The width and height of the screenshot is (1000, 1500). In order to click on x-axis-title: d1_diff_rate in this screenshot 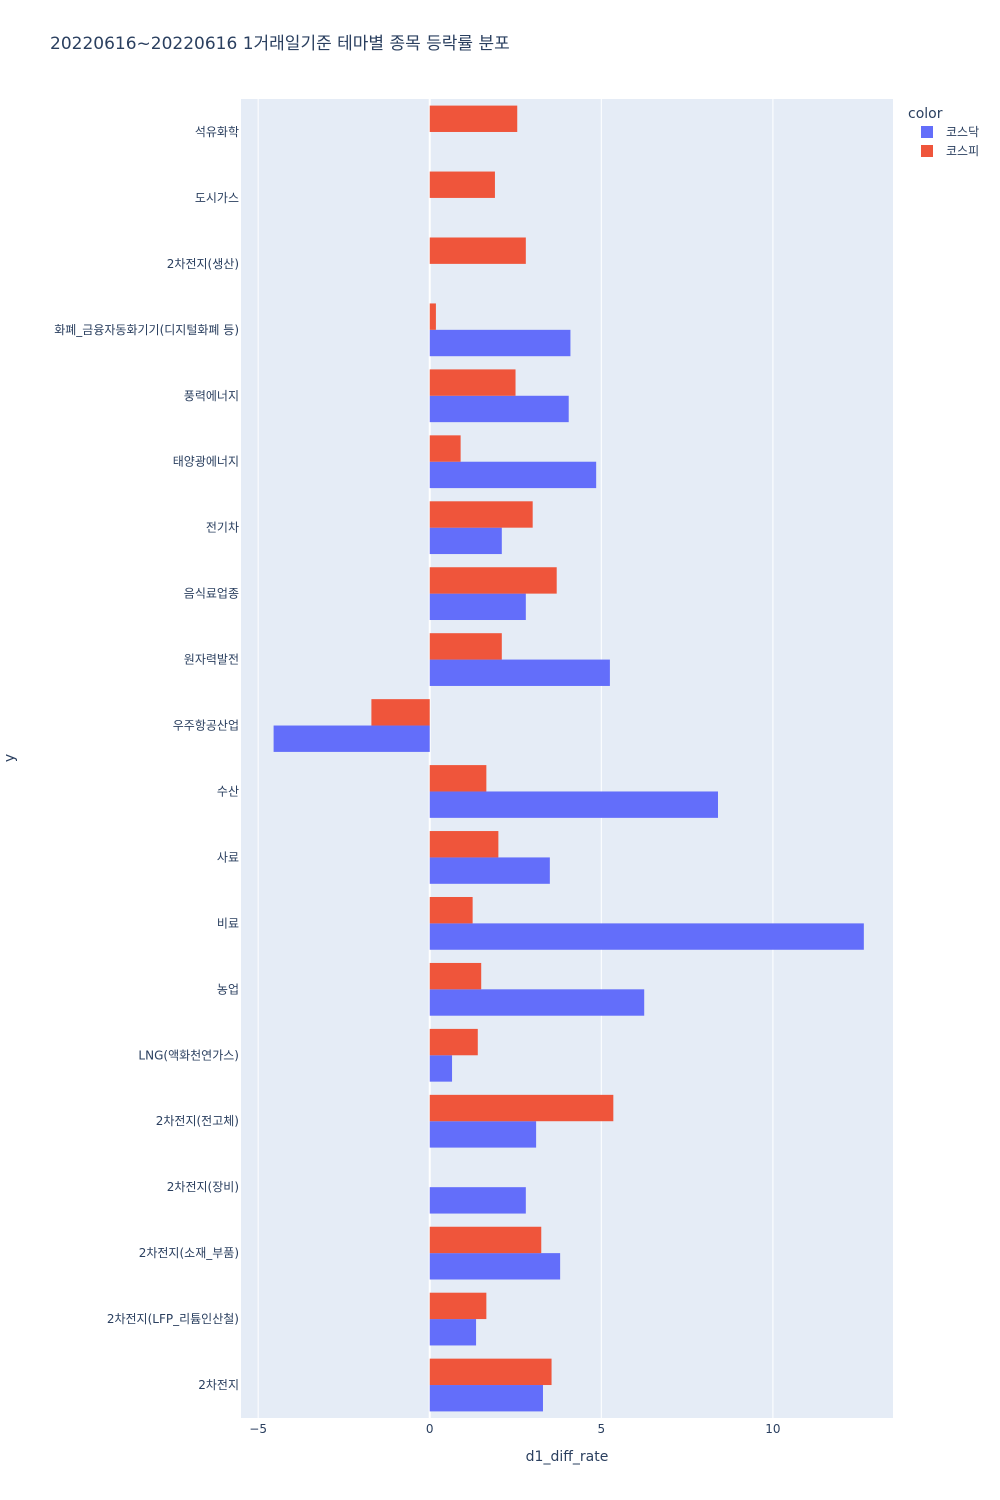, I will do `click(567, 1457)`.